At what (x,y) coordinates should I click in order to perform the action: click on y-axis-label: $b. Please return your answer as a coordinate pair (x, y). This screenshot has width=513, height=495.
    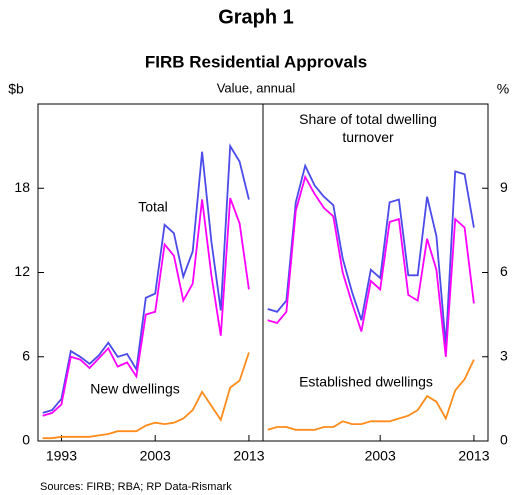
    Looking at the image, I should click on (16, 89).